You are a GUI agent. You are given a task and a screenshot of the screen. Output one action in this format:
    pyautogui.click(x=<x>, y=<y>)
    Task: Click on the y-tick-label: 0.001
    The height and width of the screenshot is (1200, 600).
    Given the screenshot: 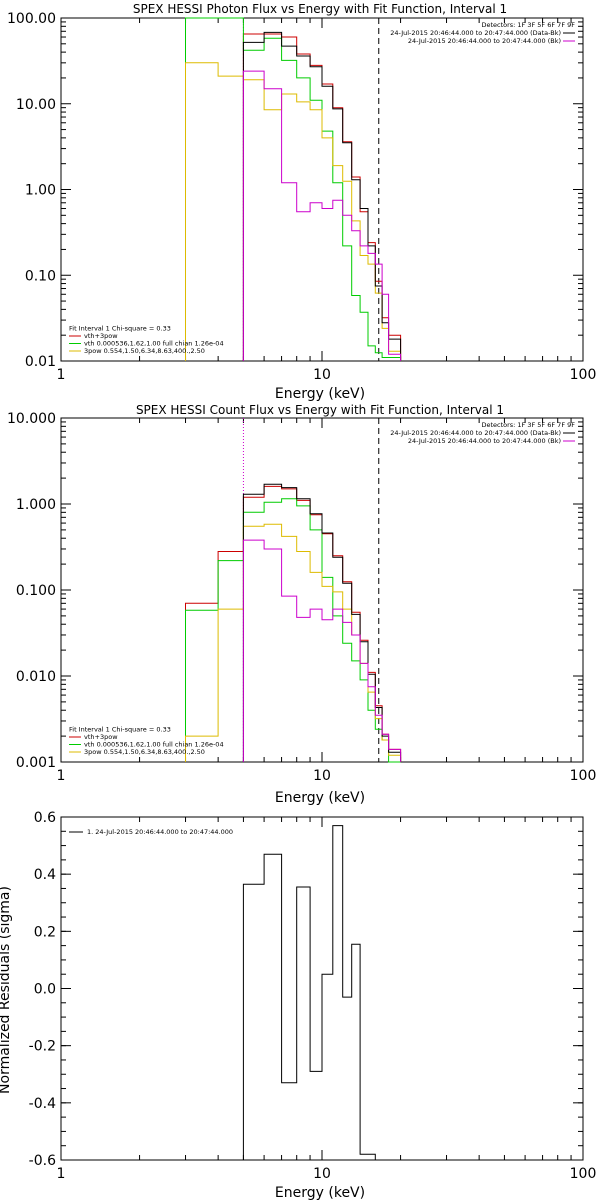 What is the action you would take?
    pyautogui.click(x=36, y=763)
    